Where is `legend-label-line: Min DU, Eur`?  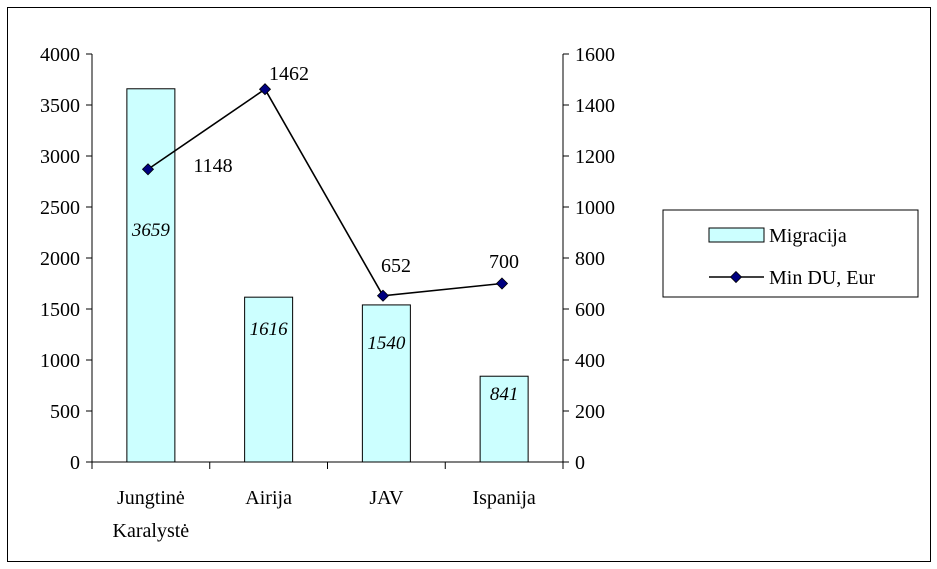 legend-label-line: Min DU, Eur is located at coordinates (822, 278).